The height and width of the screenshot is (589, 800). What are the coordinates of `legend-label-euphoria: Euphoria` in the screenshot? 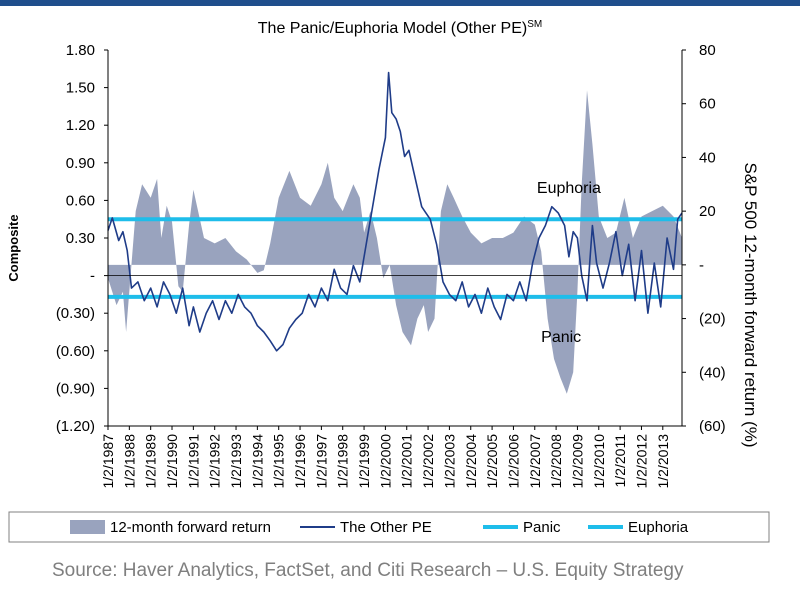 It's located at (658, 527).